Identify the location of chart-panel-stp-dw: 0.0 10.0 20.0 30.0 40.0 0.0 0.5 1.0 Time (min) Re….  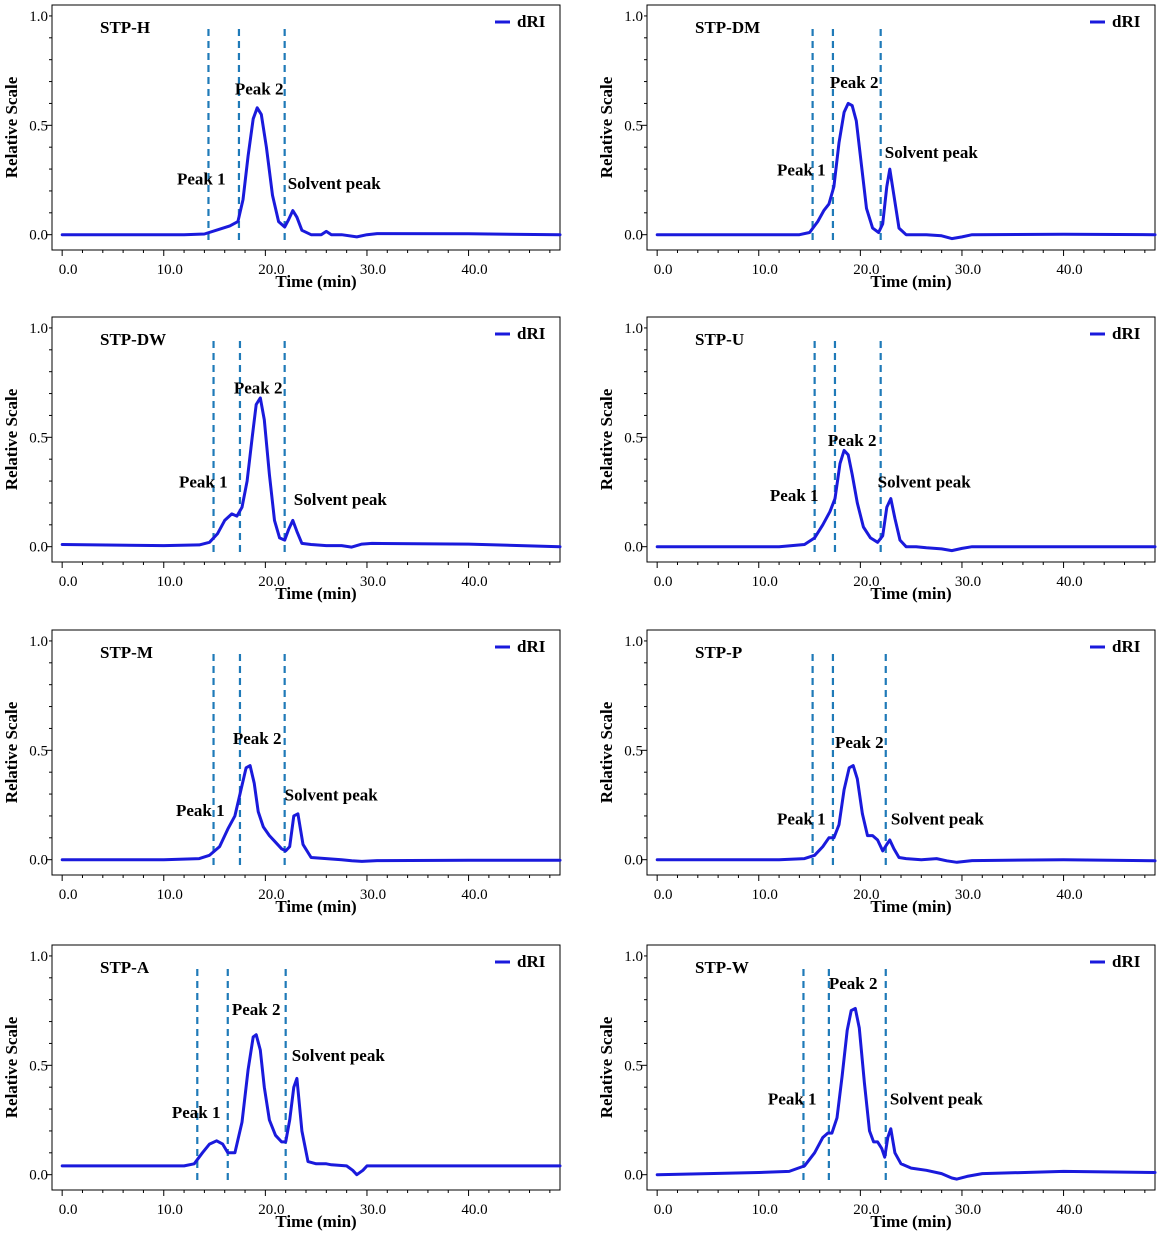
(290, 462).